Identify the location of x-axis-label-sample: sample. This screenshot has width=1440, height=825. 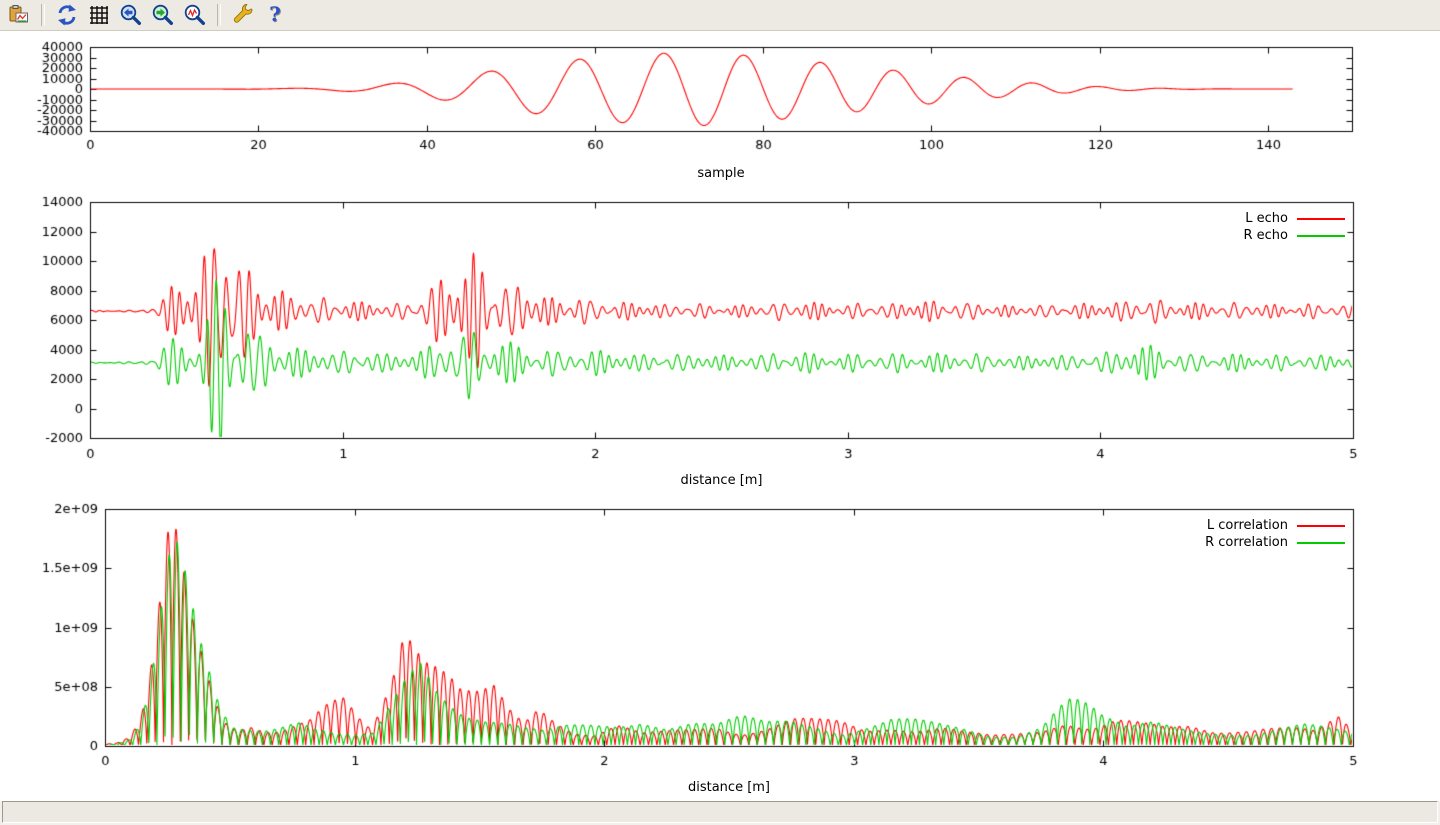
(721, 173).